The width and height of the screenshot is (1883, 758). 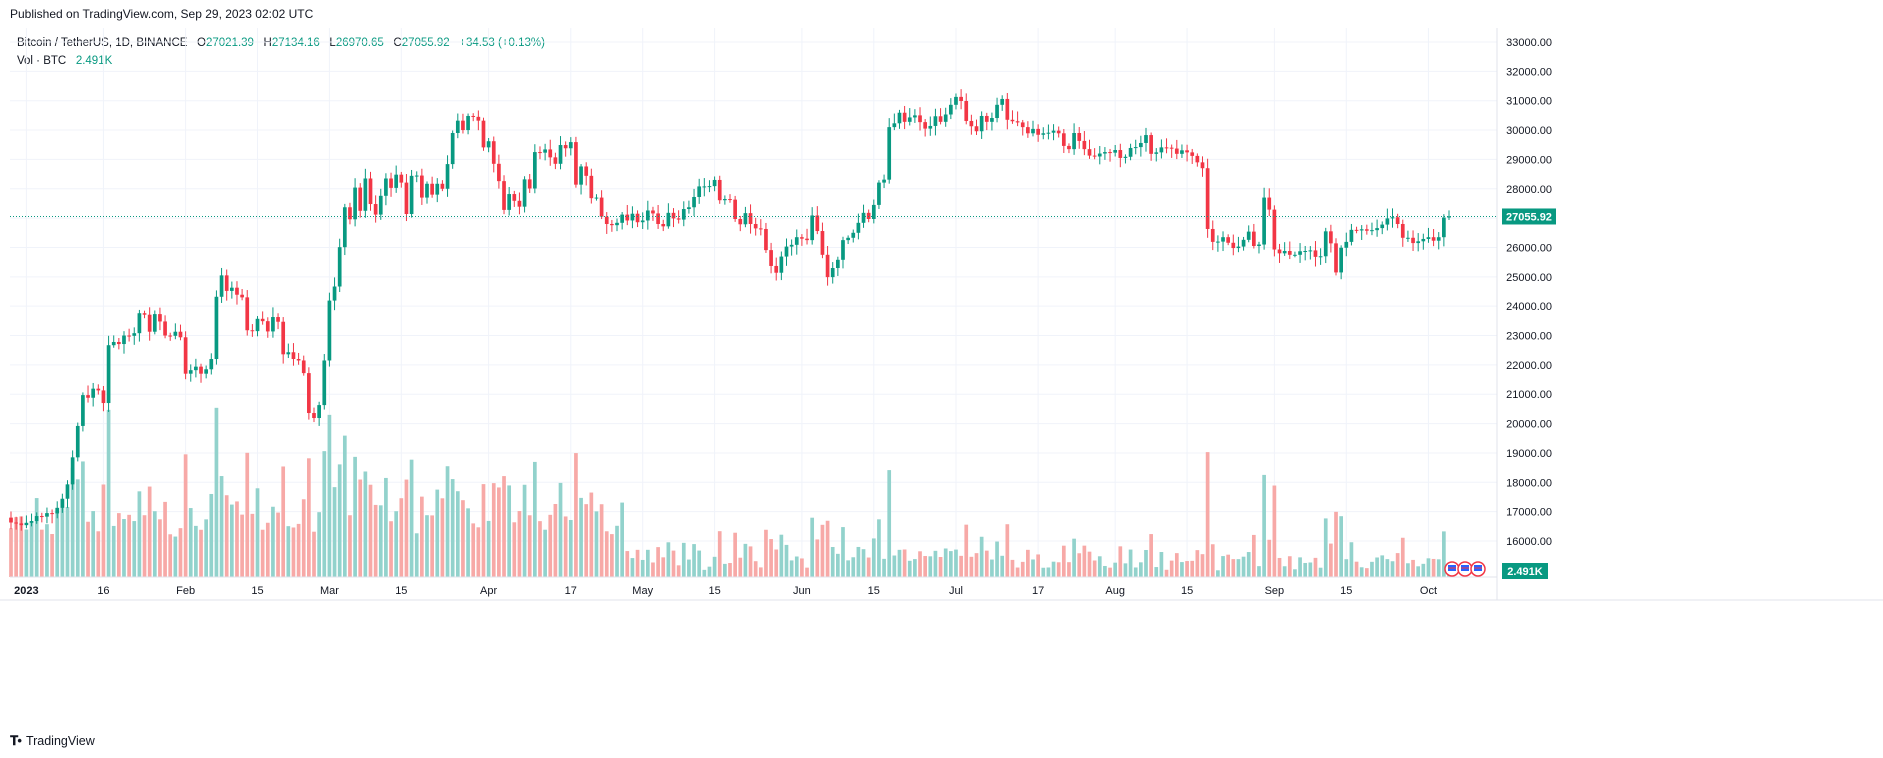 What do you see at coordinates (329, 591) in the screenshot?
I see `x-tick-label: Mar` at bounding box center [329, 591].